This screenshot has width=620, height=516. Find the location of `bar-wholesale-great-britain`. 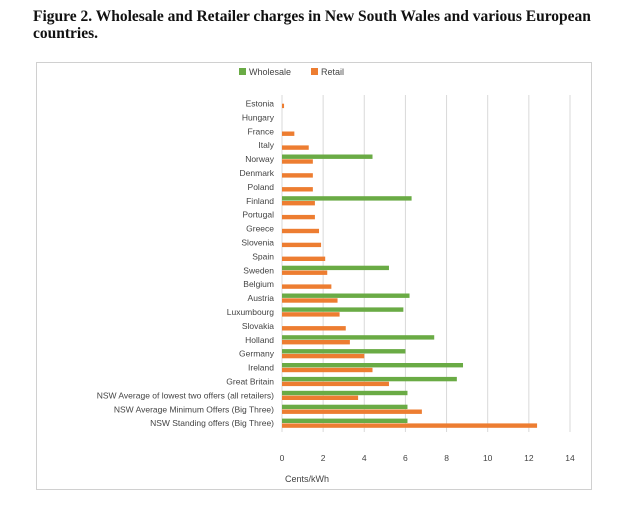

bar-wholesale-great-britain is located at coordinates (369, 379).